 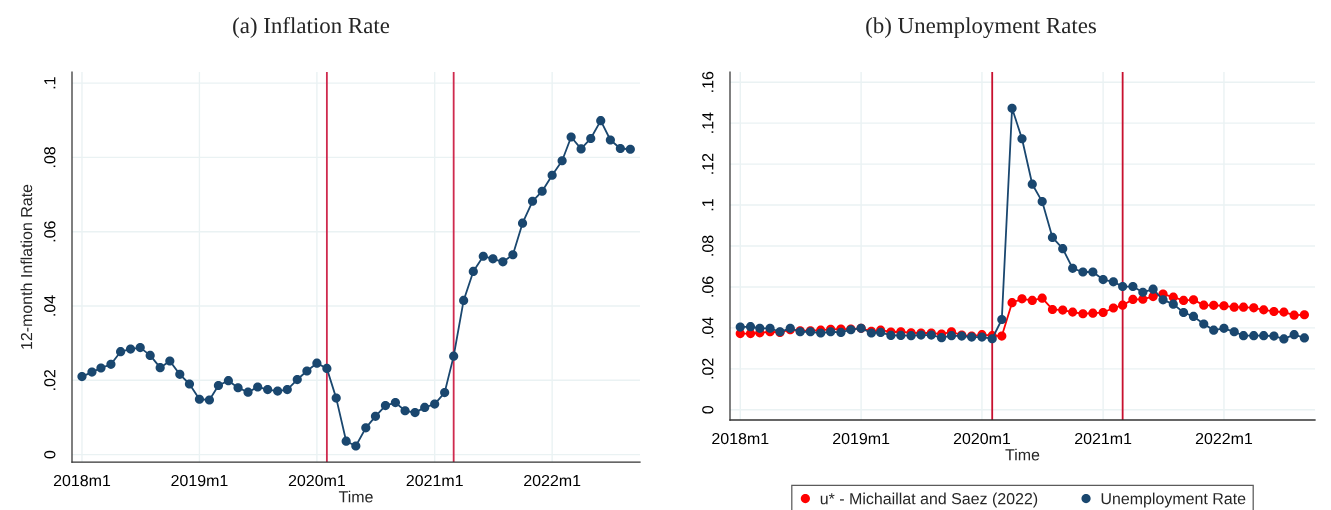 I want to click on y-tick-label: .04, so click(x=708, y=327).